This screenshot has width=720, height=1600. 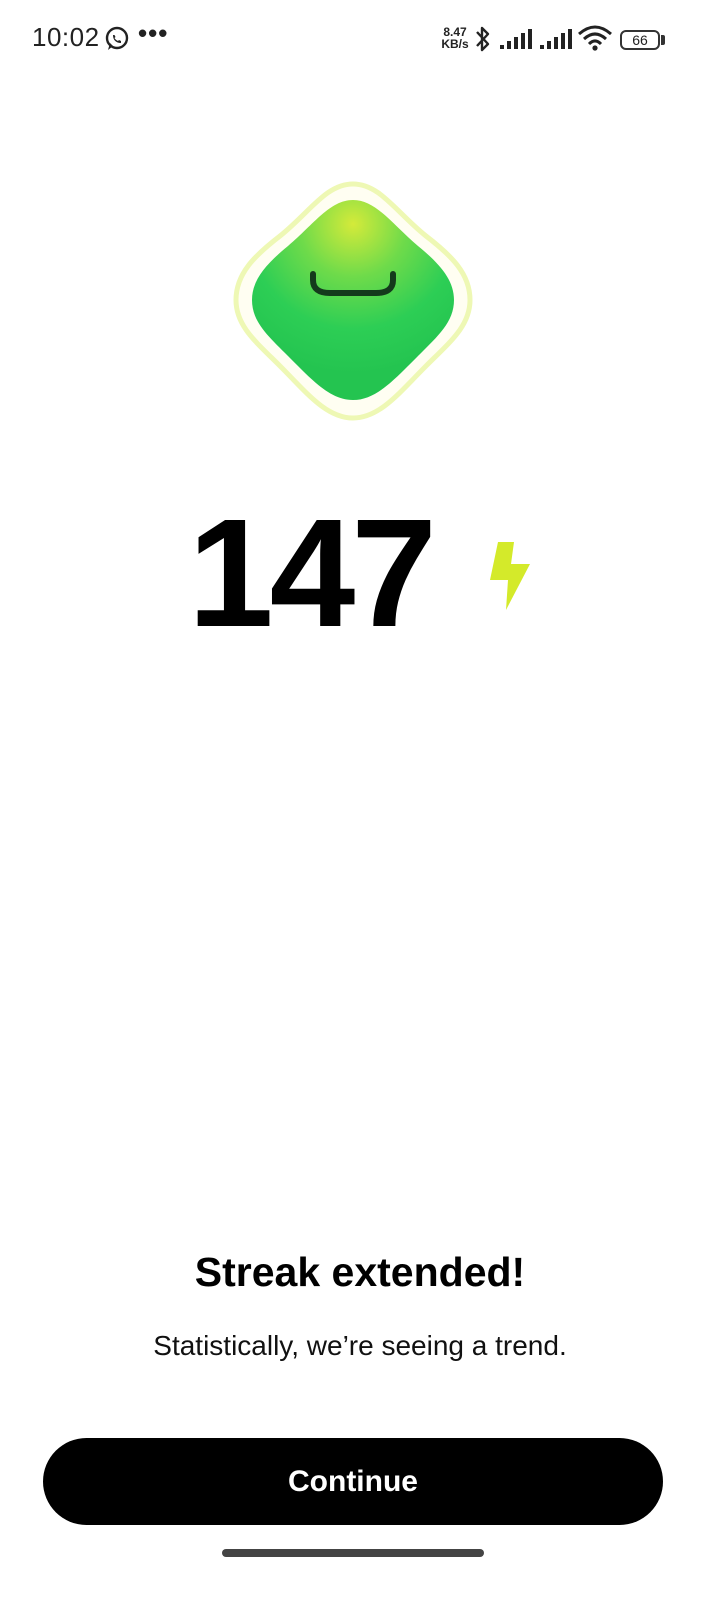 I want to click on battery-icon: 66, so click(x=640, y=40).